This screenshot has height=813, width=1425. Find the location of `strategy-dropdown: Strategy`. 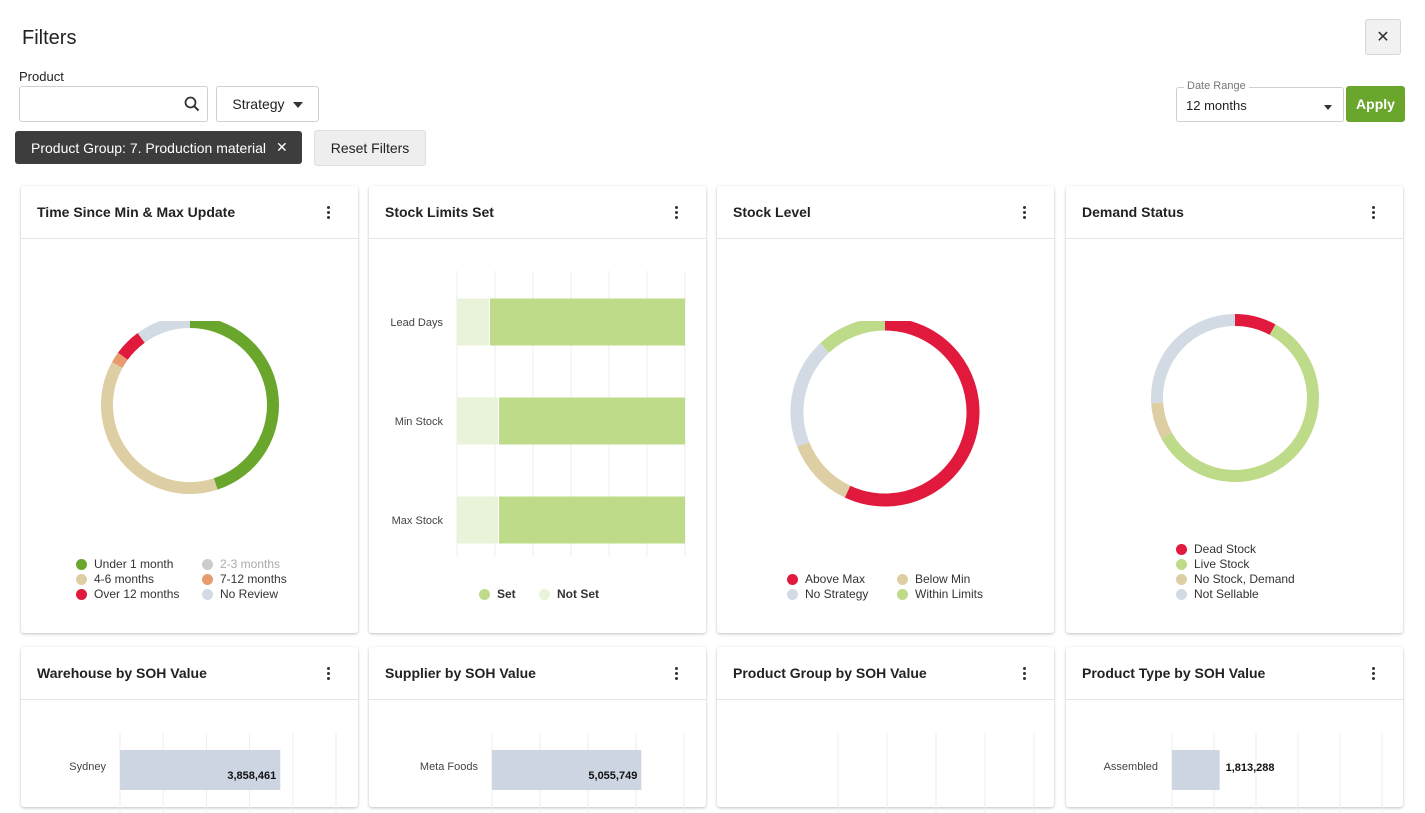

strategy-dropdown: Strategy is located at coordinates (267, 104).